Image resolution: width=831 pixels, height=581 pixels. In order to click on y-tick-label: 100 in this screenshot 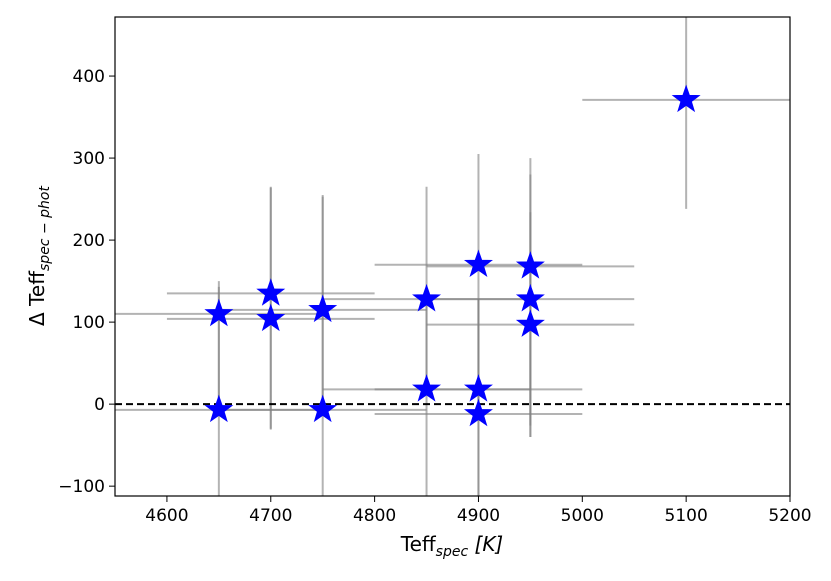, I will do `click(89, 323)`.